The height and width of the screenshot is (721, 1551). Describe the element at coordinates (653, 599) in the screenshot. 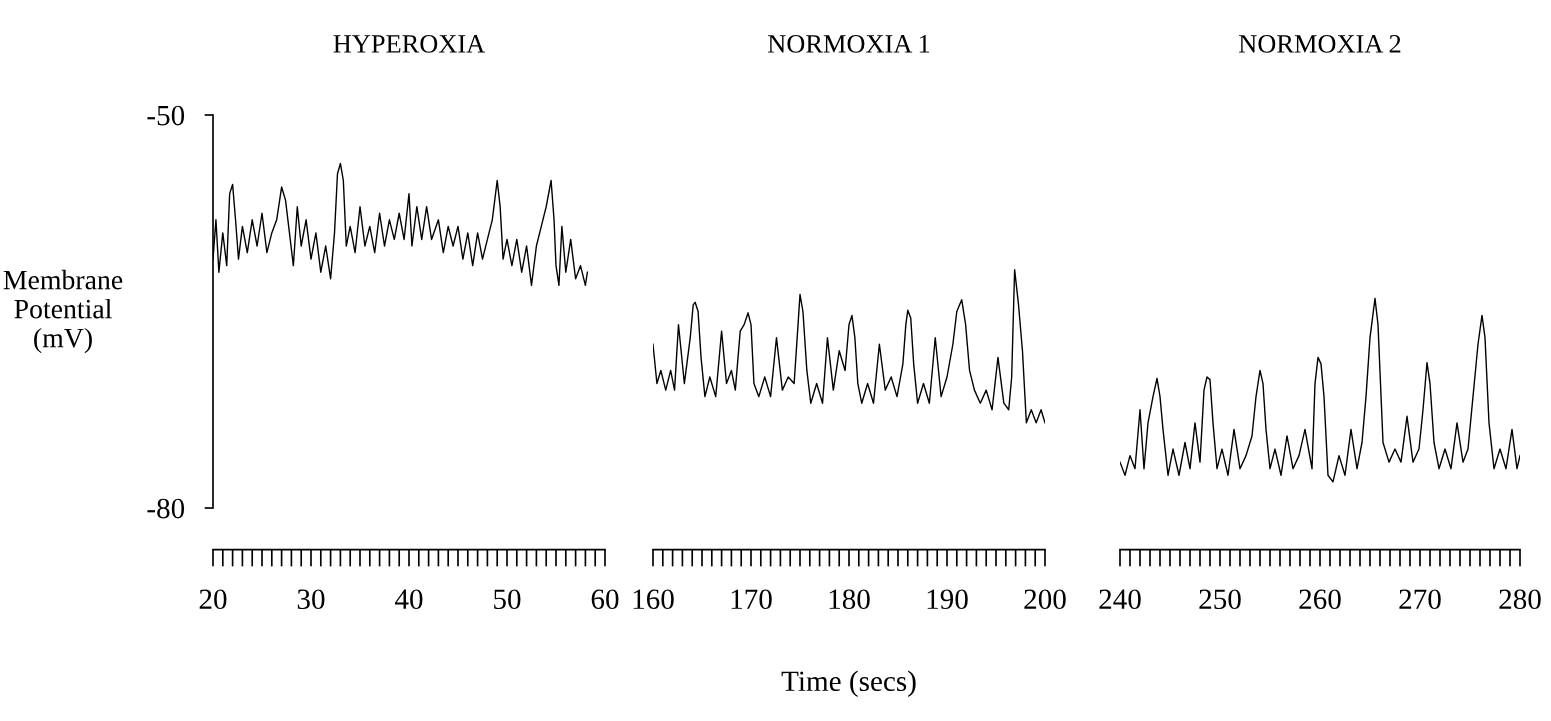

I see `x-tick-label: 160` at that location.